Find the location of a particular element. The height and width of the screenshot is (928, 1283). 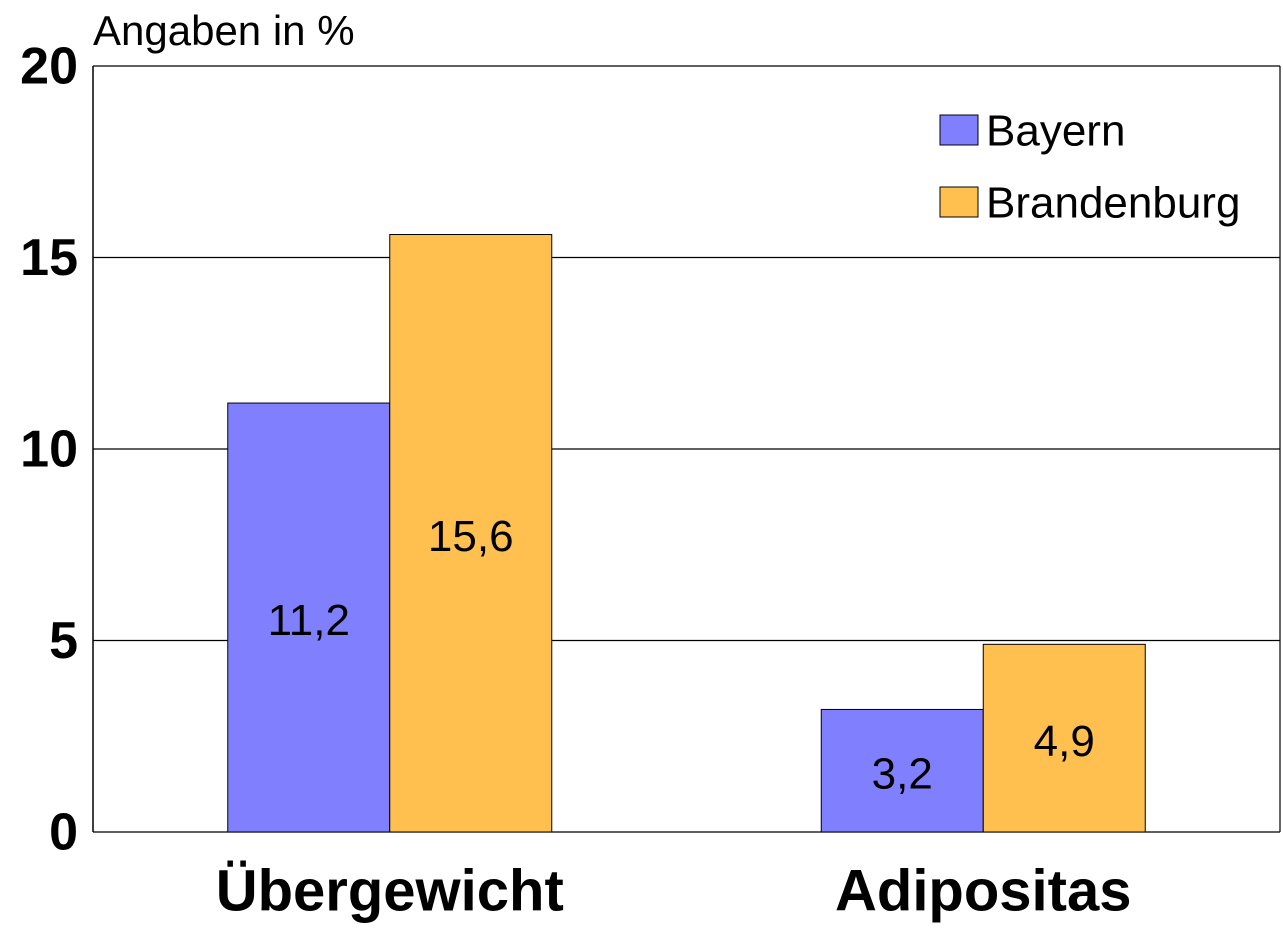

legend-label: Bayern is located at coordinates (1055, 131).